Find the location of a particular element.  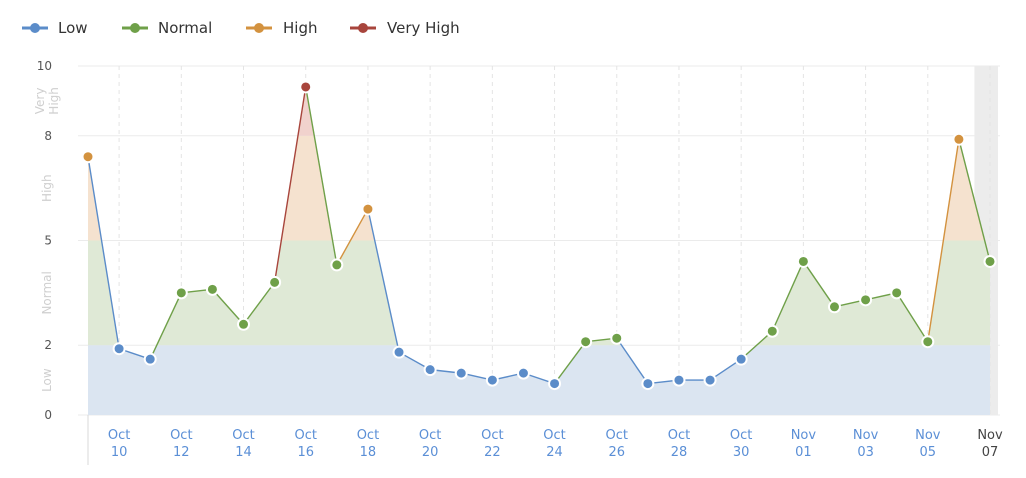

x-tick-label: Oct 26 is located at coordinates (617, 444).